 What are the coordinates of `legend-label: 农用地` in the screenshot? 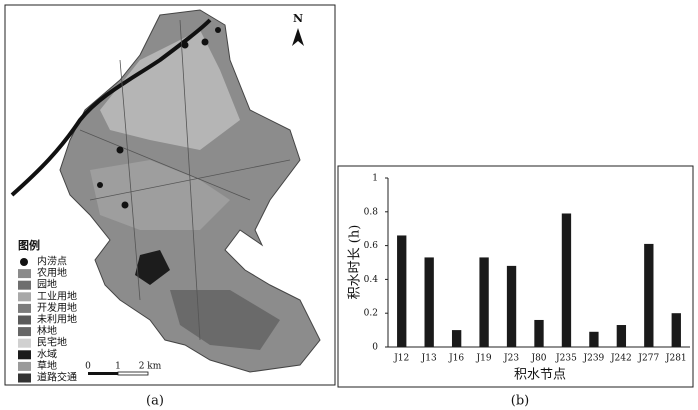 It's located at (52, 272).